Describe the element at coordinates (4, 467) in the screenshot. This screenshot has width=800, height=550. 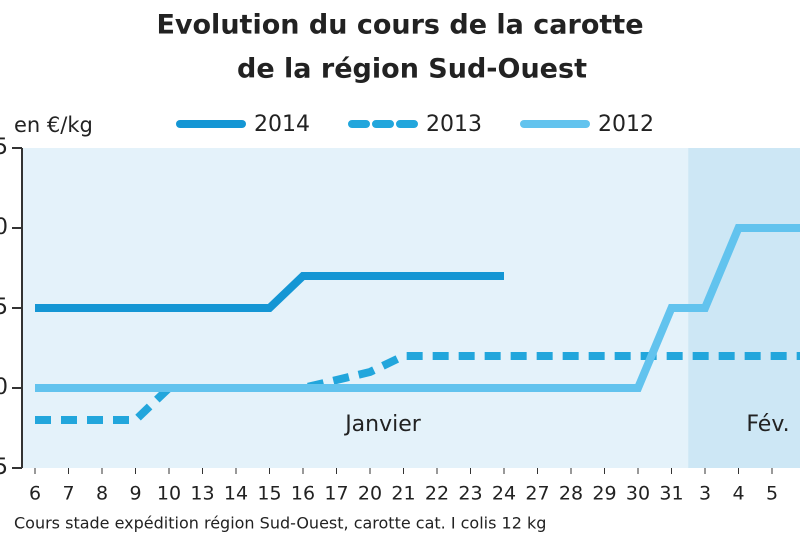
I see `y-tick-label: 0,35` at that location.